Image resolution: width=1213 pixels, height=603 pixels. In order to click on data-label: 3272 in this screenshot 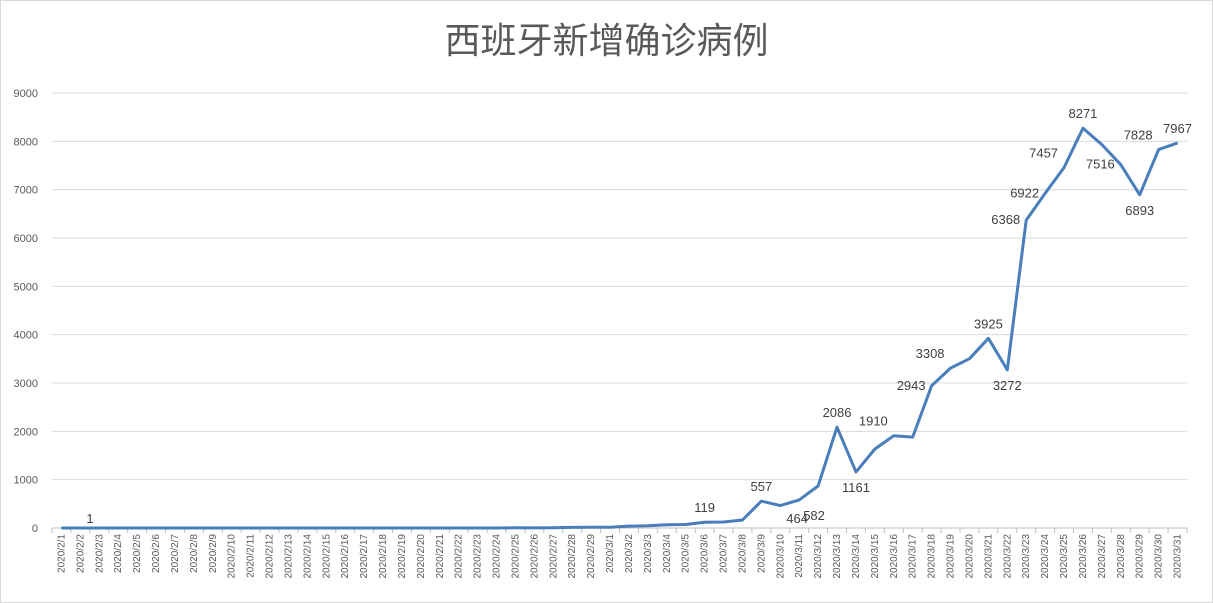, I will do `click(1007, 385)`.